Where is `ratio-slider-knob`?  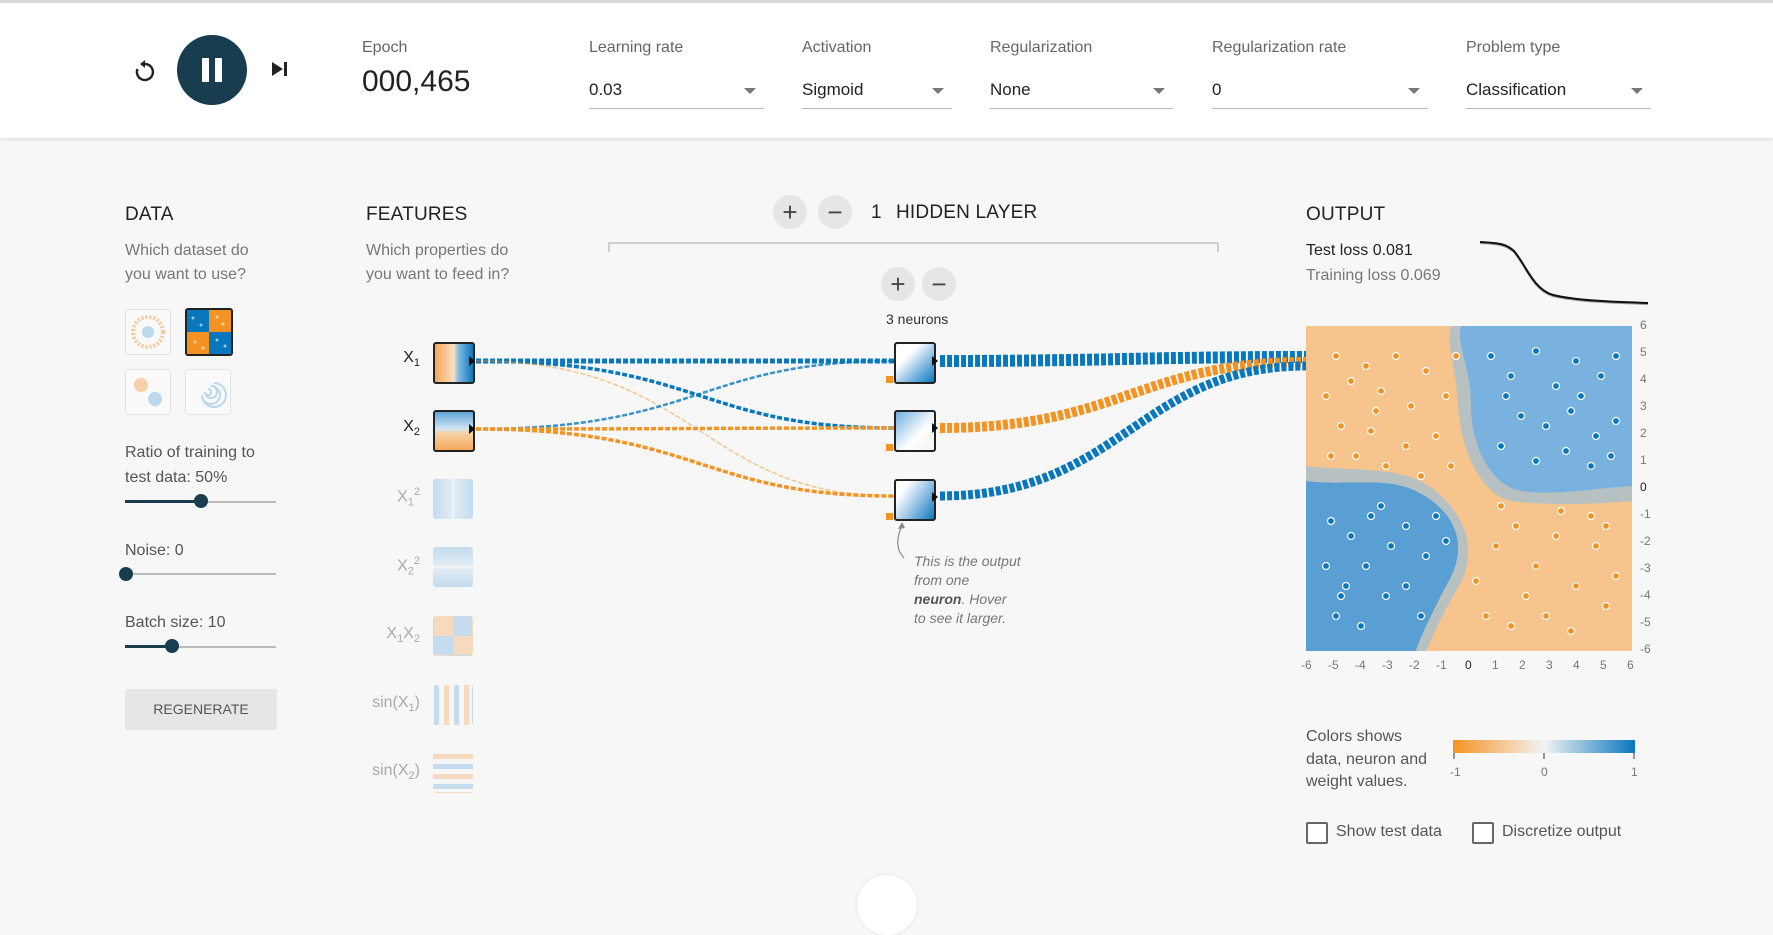
ratio-slider-knob is located at coordinates (201, 501).